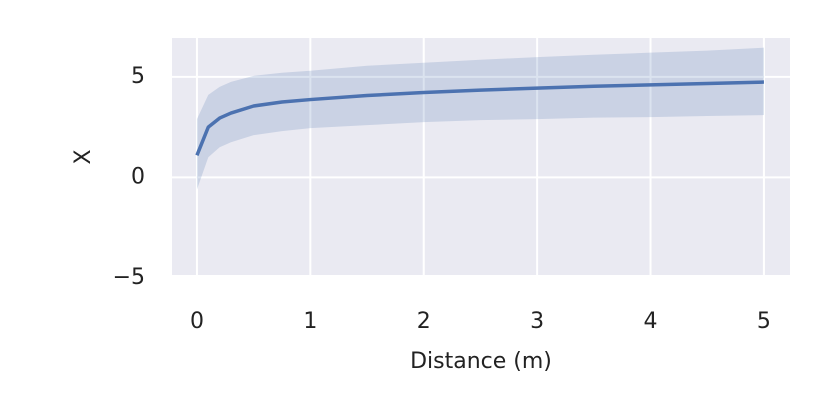  What do you see at coordinates (424, 321) in the screenshot?
I see `x-tick-label: 2` at bounding box center [424, 321].